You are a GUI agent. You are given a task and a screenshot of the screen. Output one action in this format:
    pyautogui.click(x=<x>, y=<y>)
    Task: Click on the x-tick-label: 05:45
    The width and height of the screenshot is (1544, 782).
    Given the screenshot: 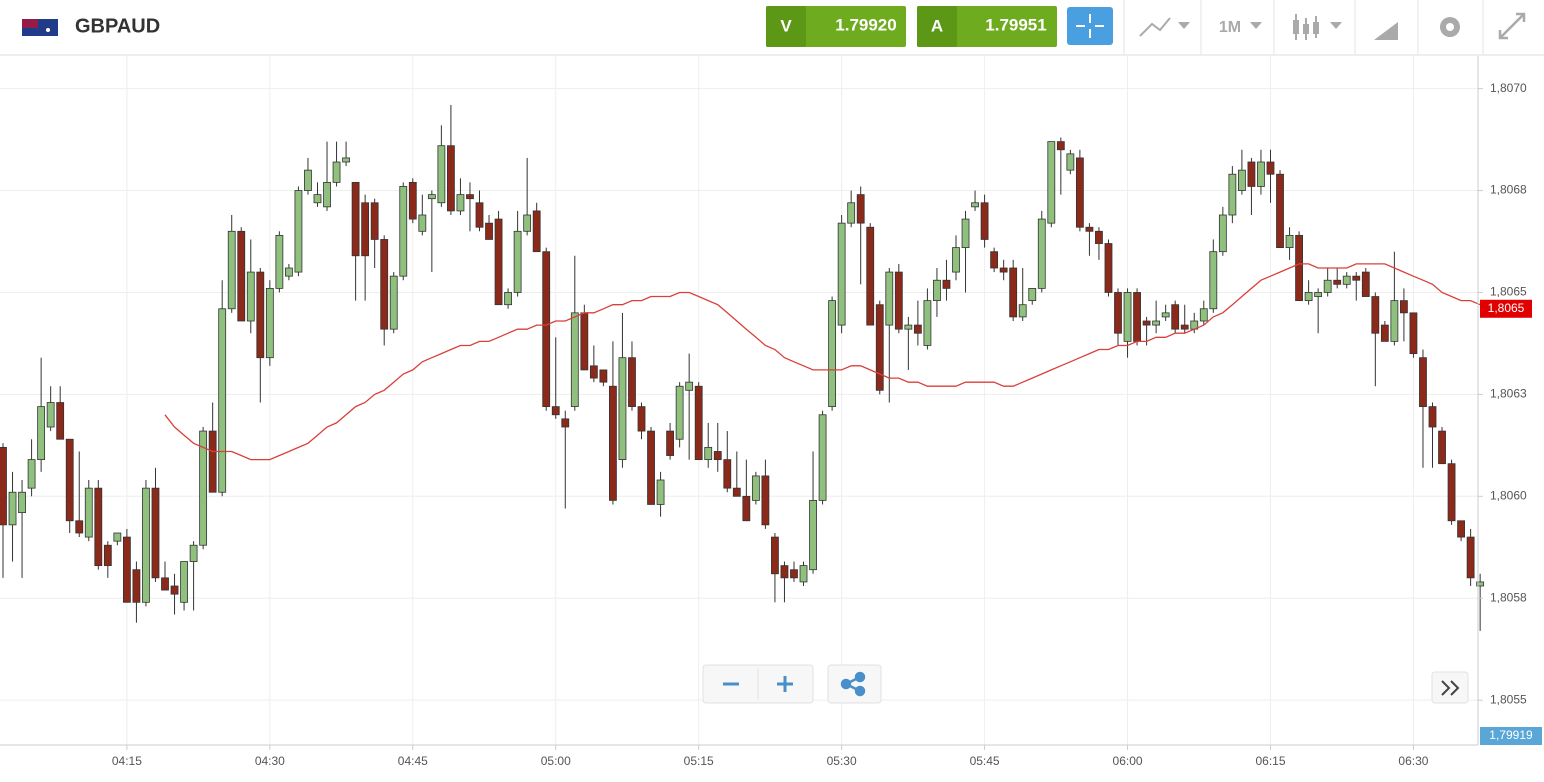 What is the action you would take?
    pyautogui.click(x=985, y=761)
    